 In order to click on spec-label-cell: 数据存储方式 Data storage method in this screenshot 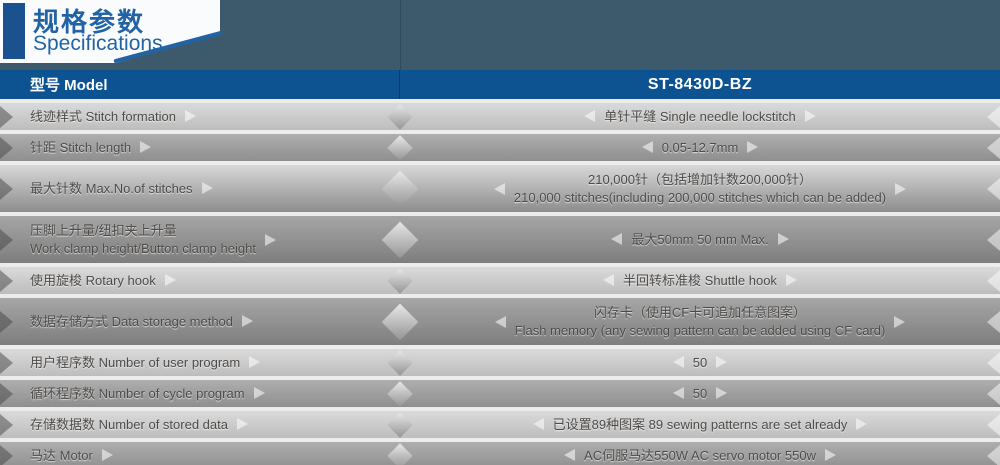, I will do `click(200, 321)`.